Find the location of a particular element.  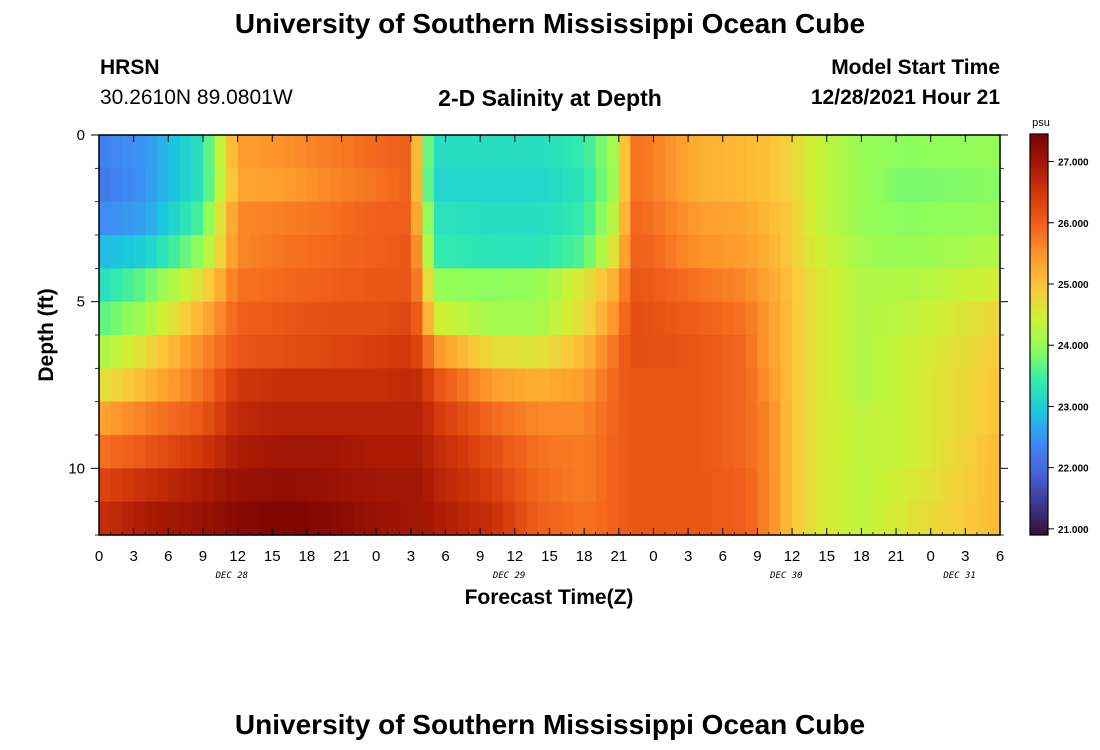

x-tick-label: 3 is located at coordinates (688, 556).